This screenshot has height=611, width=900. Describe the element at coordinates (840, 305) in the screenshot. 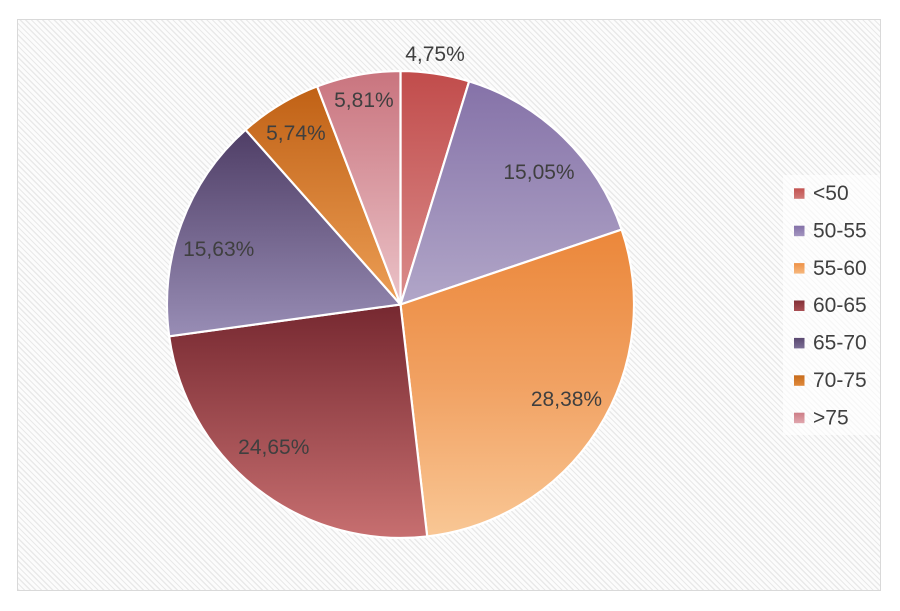

I see `svg-text: 60-65` at that location.